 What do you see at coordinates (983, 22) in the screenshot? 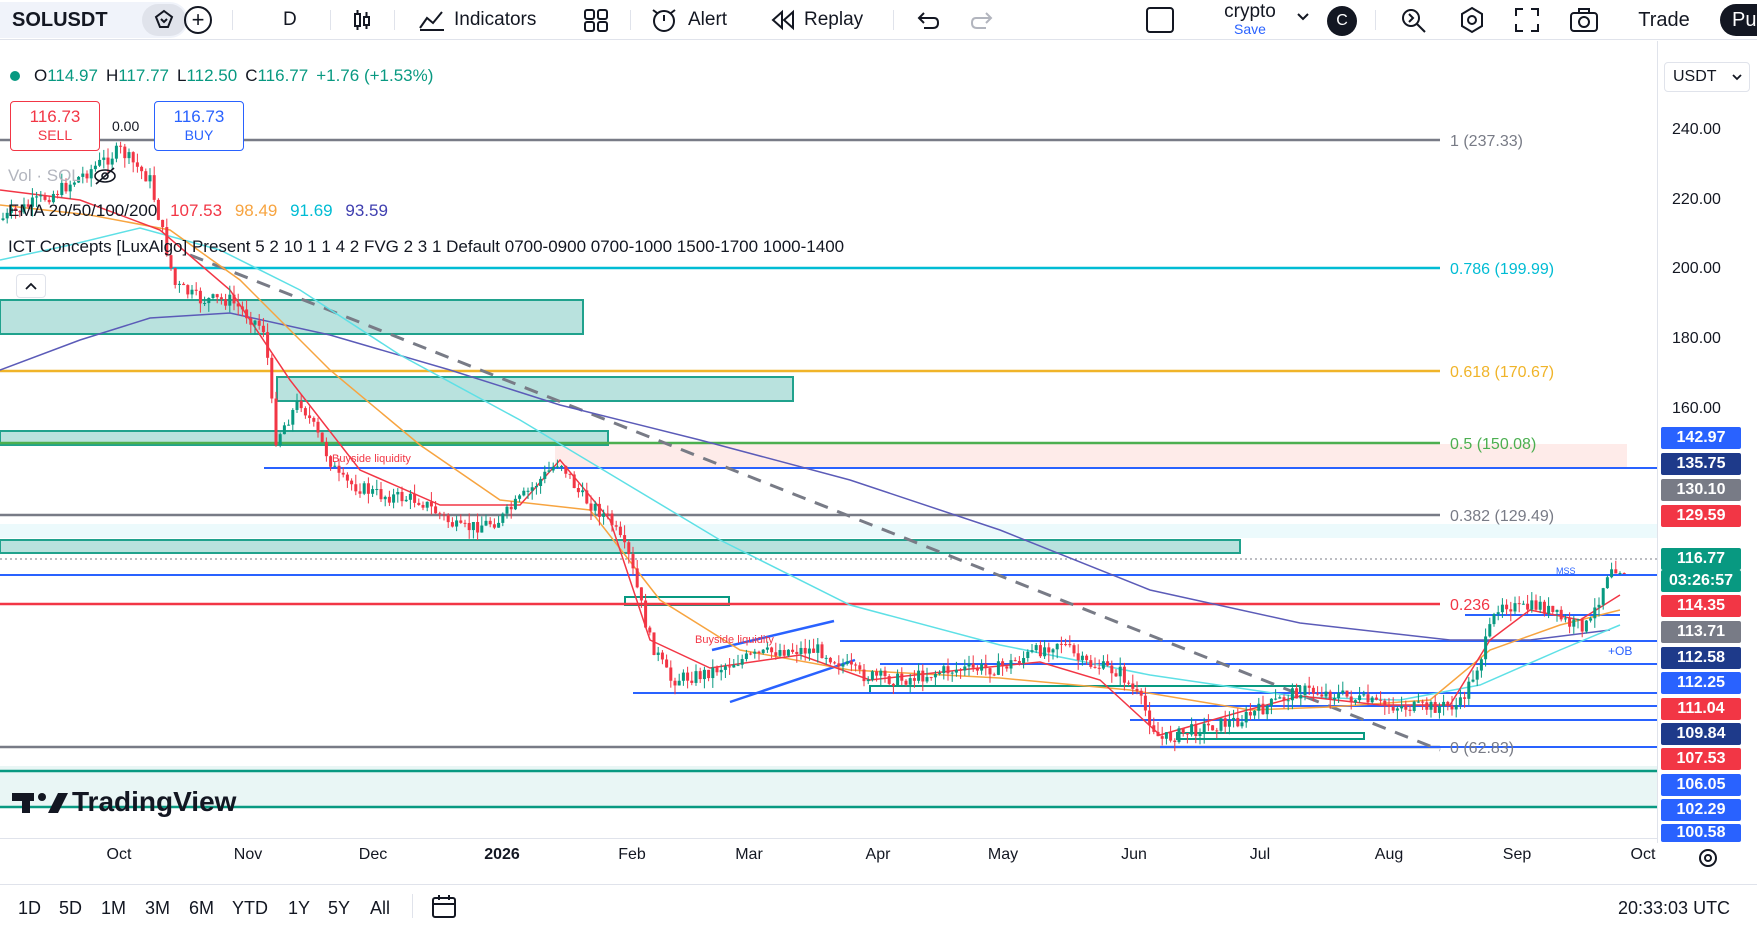
I see `redo-icon` at bounding box center [983, 22].